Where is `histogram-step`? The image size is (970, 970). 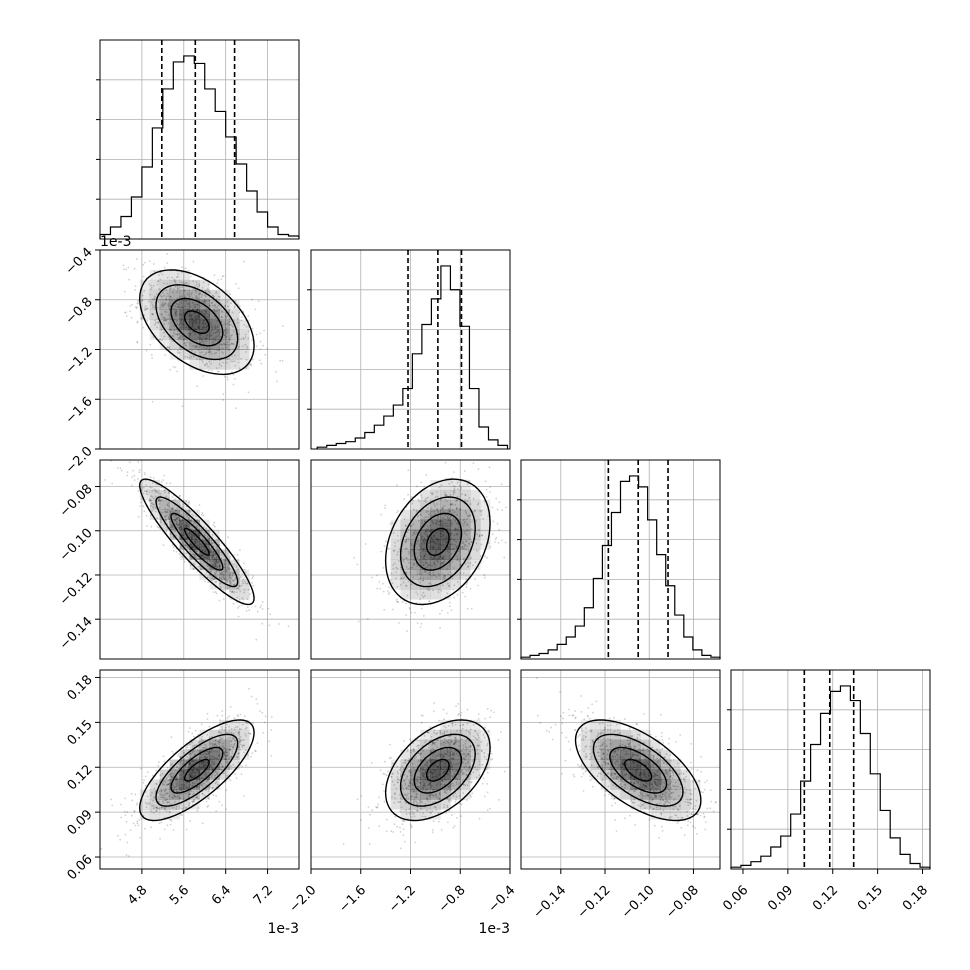 histogram-step is located at coordinates (199, 147).